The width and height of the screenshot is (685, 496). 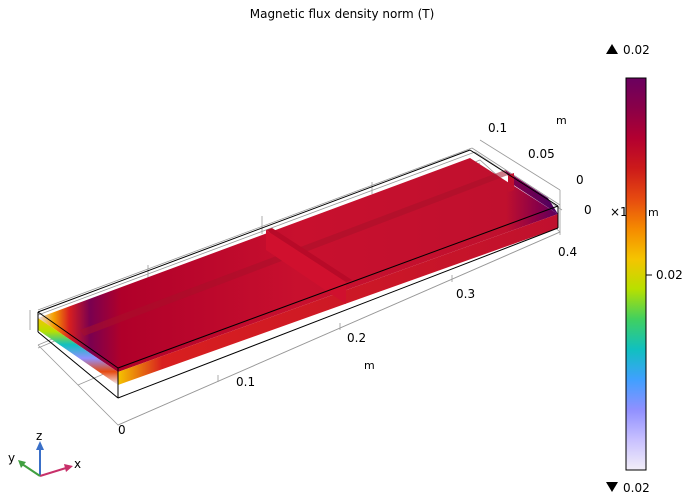 I want to click on triad-y-arrow-icon, so click(x=22, y=464).